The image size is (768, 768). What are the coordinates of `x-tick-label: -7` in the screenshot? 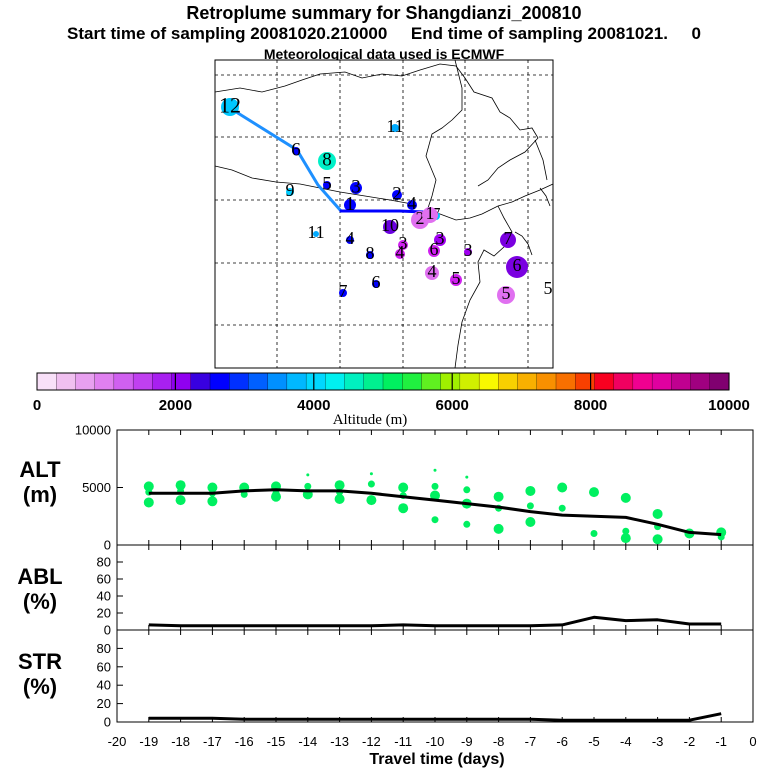 It's located at (531, 741).